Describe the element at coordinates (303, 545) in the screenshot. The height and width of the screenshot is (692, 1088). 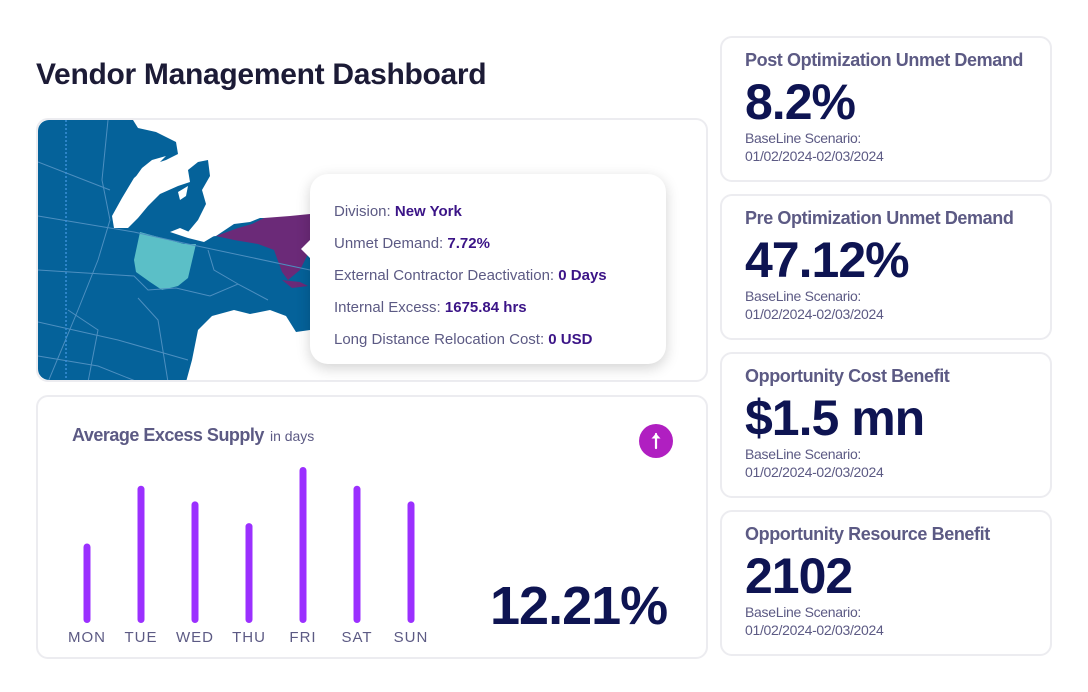
I see `bar-fri` at that location.